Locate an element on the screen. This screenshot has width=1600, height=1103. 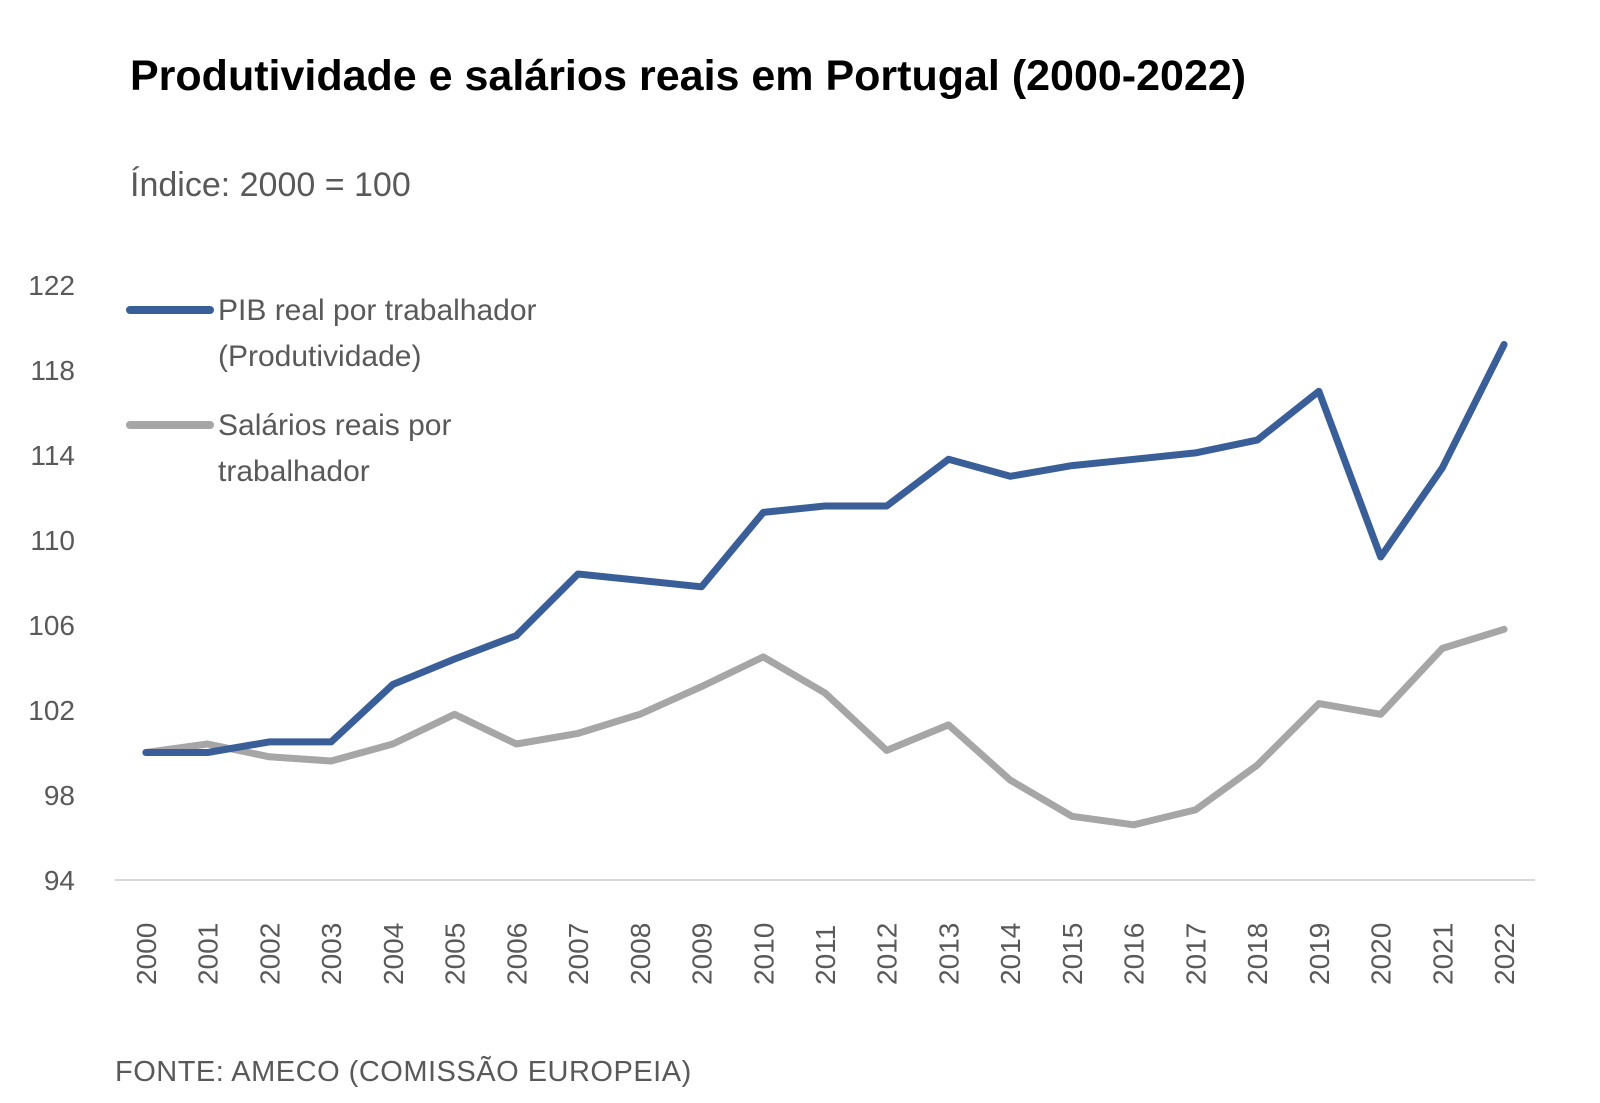
x-tick-label: 2002 is located at coordinates (269, 954).